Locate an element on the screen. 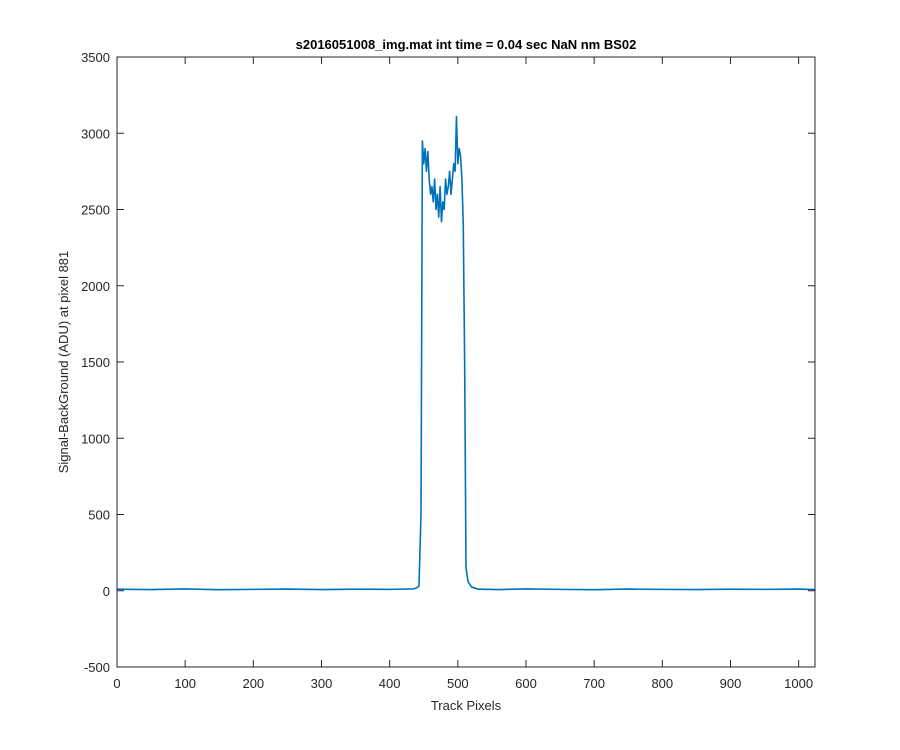 The height and width of the screenshot is (750, 900). y-tick-label: 500 is located at coordinates (99, 515).